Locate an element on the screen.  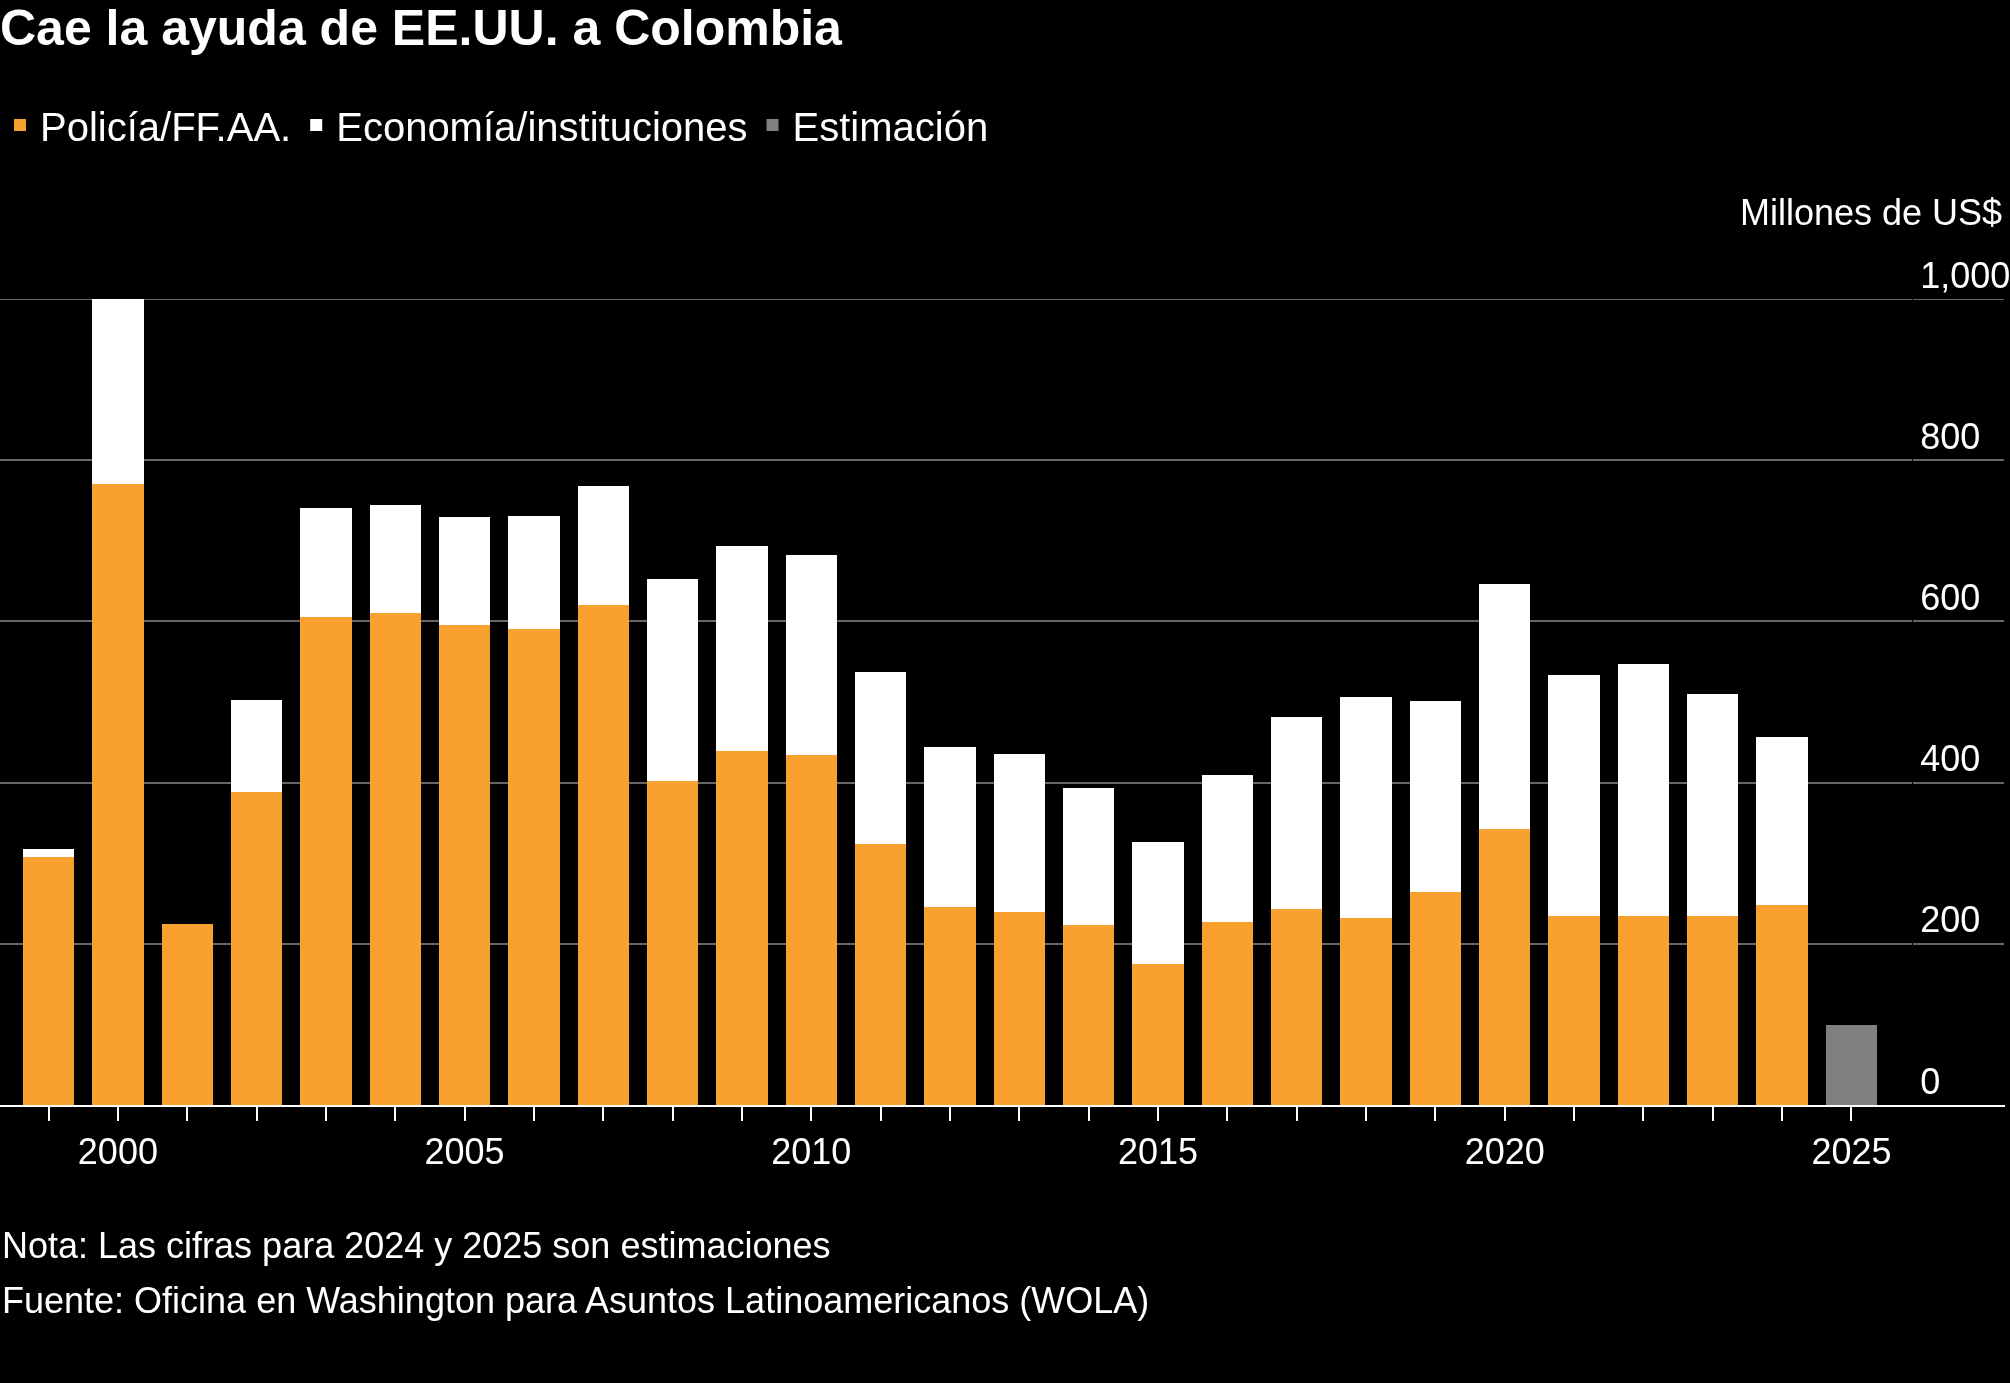
legend-label: Economía/instituciones is located at coordinates (542, 126).